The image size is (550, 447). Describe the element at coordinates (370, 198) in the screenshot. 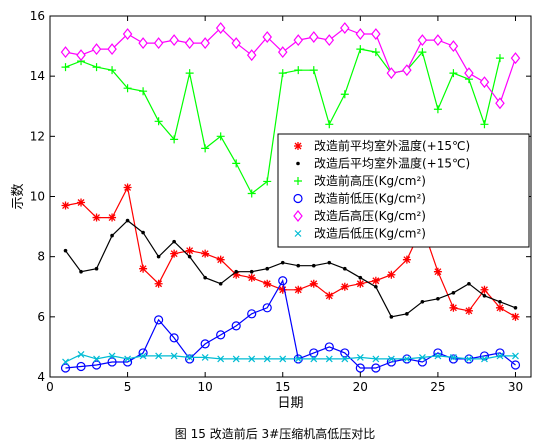

I see `legend-label: 改造前低压(Kg/cm²)` at that location.